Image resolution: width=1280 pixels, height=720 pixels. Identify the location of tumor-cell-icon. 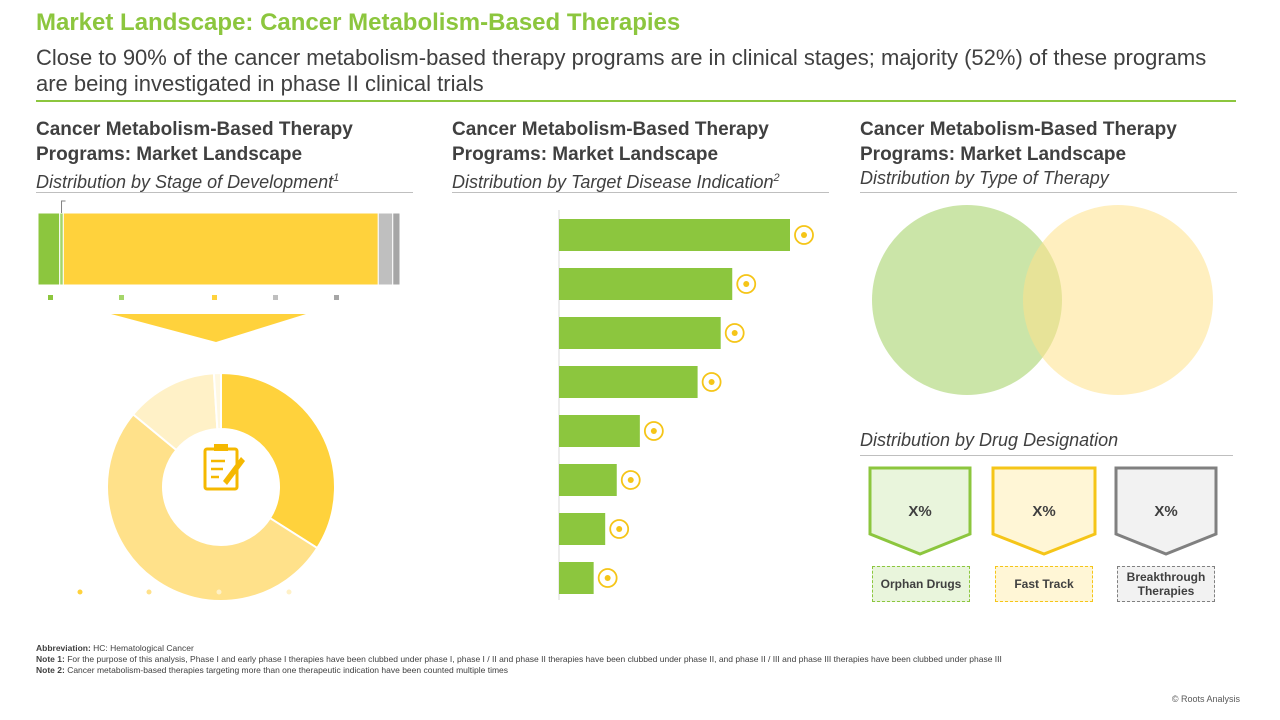
(804, 235).